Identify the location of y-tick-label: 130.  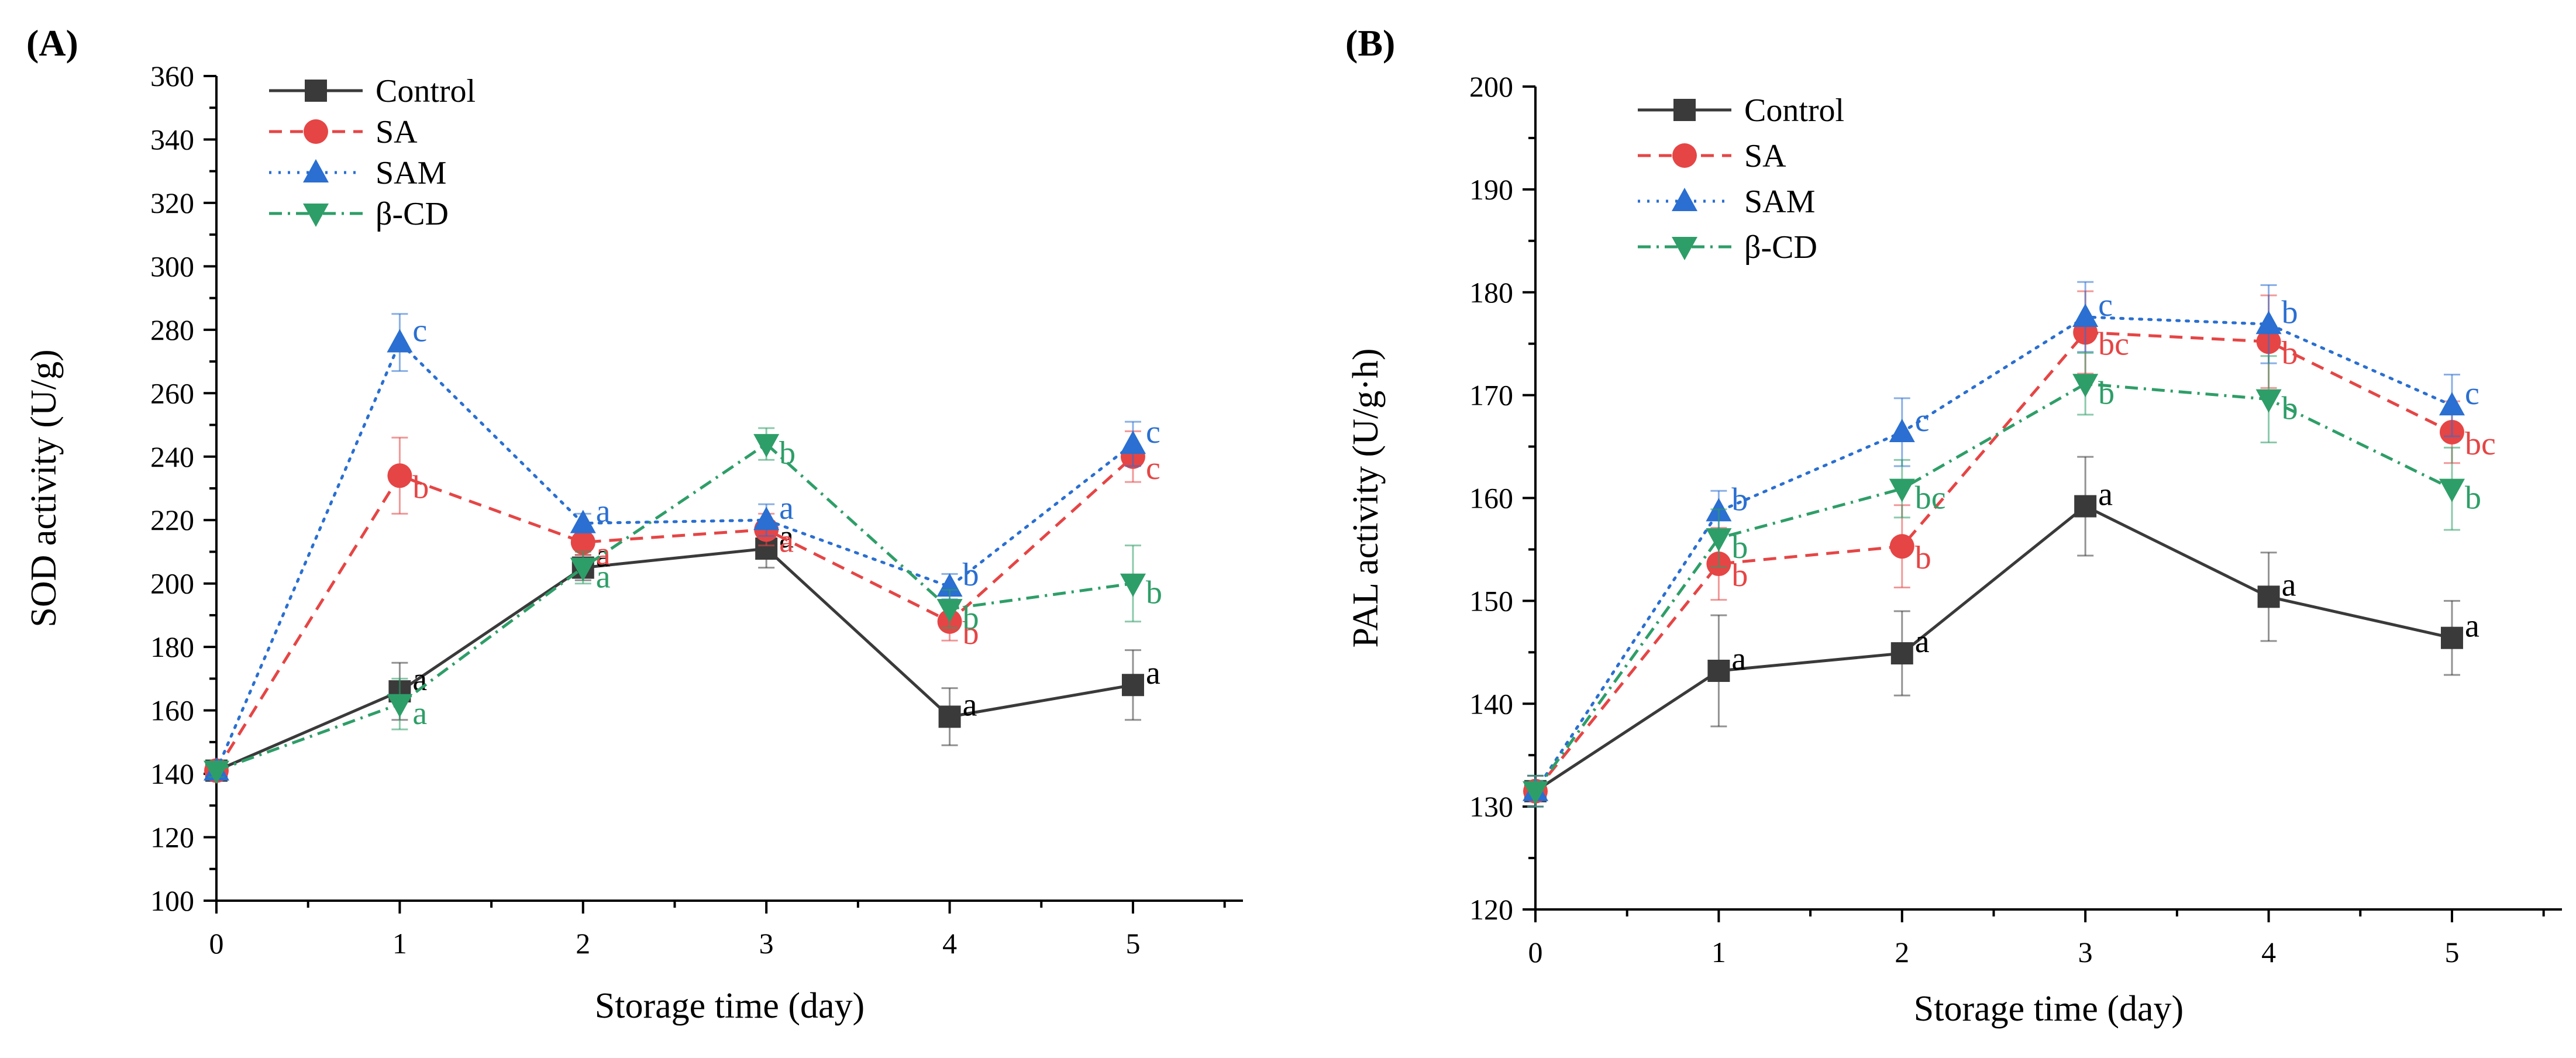
(1491, 806).